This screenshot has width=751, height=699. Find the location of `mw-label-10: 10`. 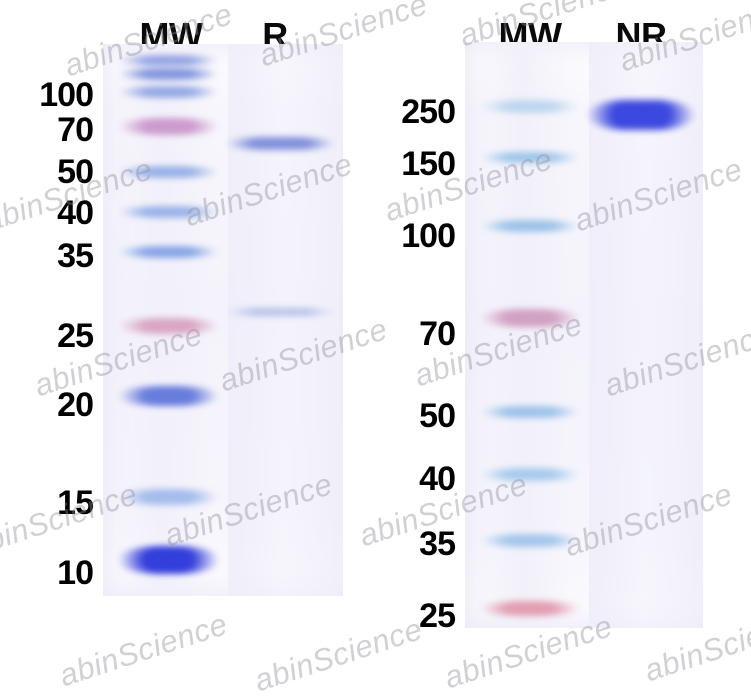

mw-label-10: 10 is located at coordinates (75, 573).